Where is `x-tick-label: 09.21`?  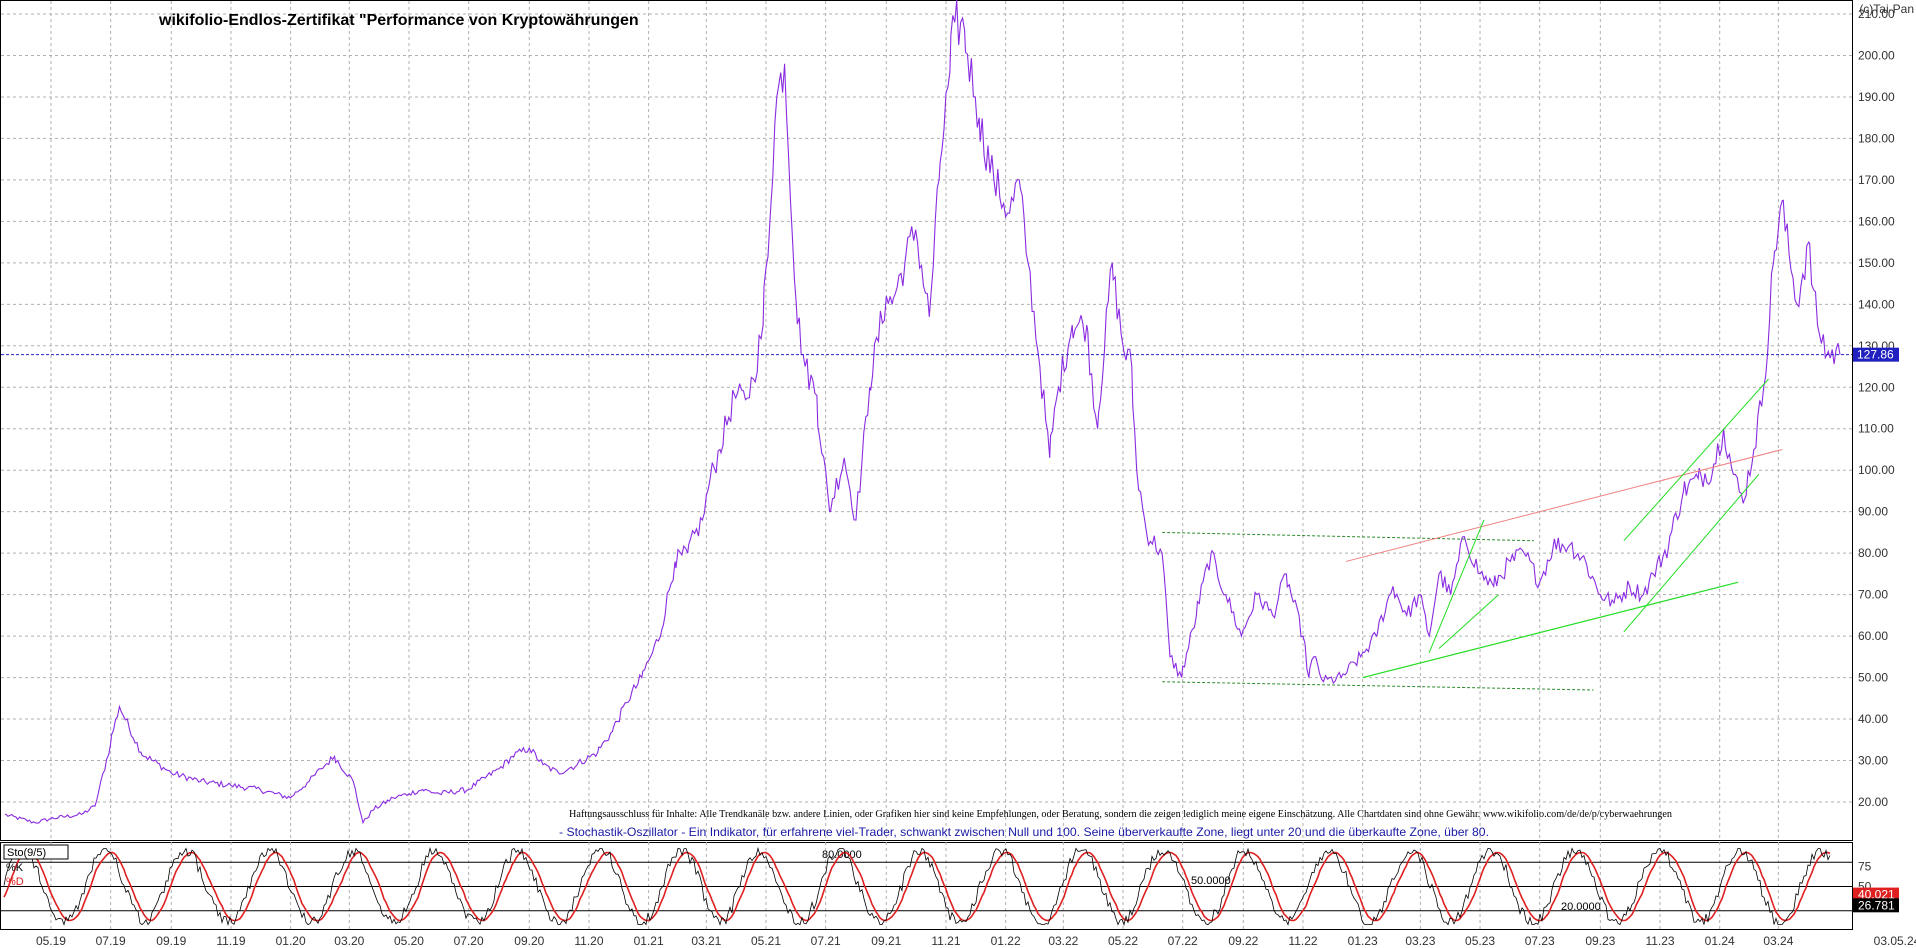
x-tick-label: 09.21 is located at coordinates (886, 941).